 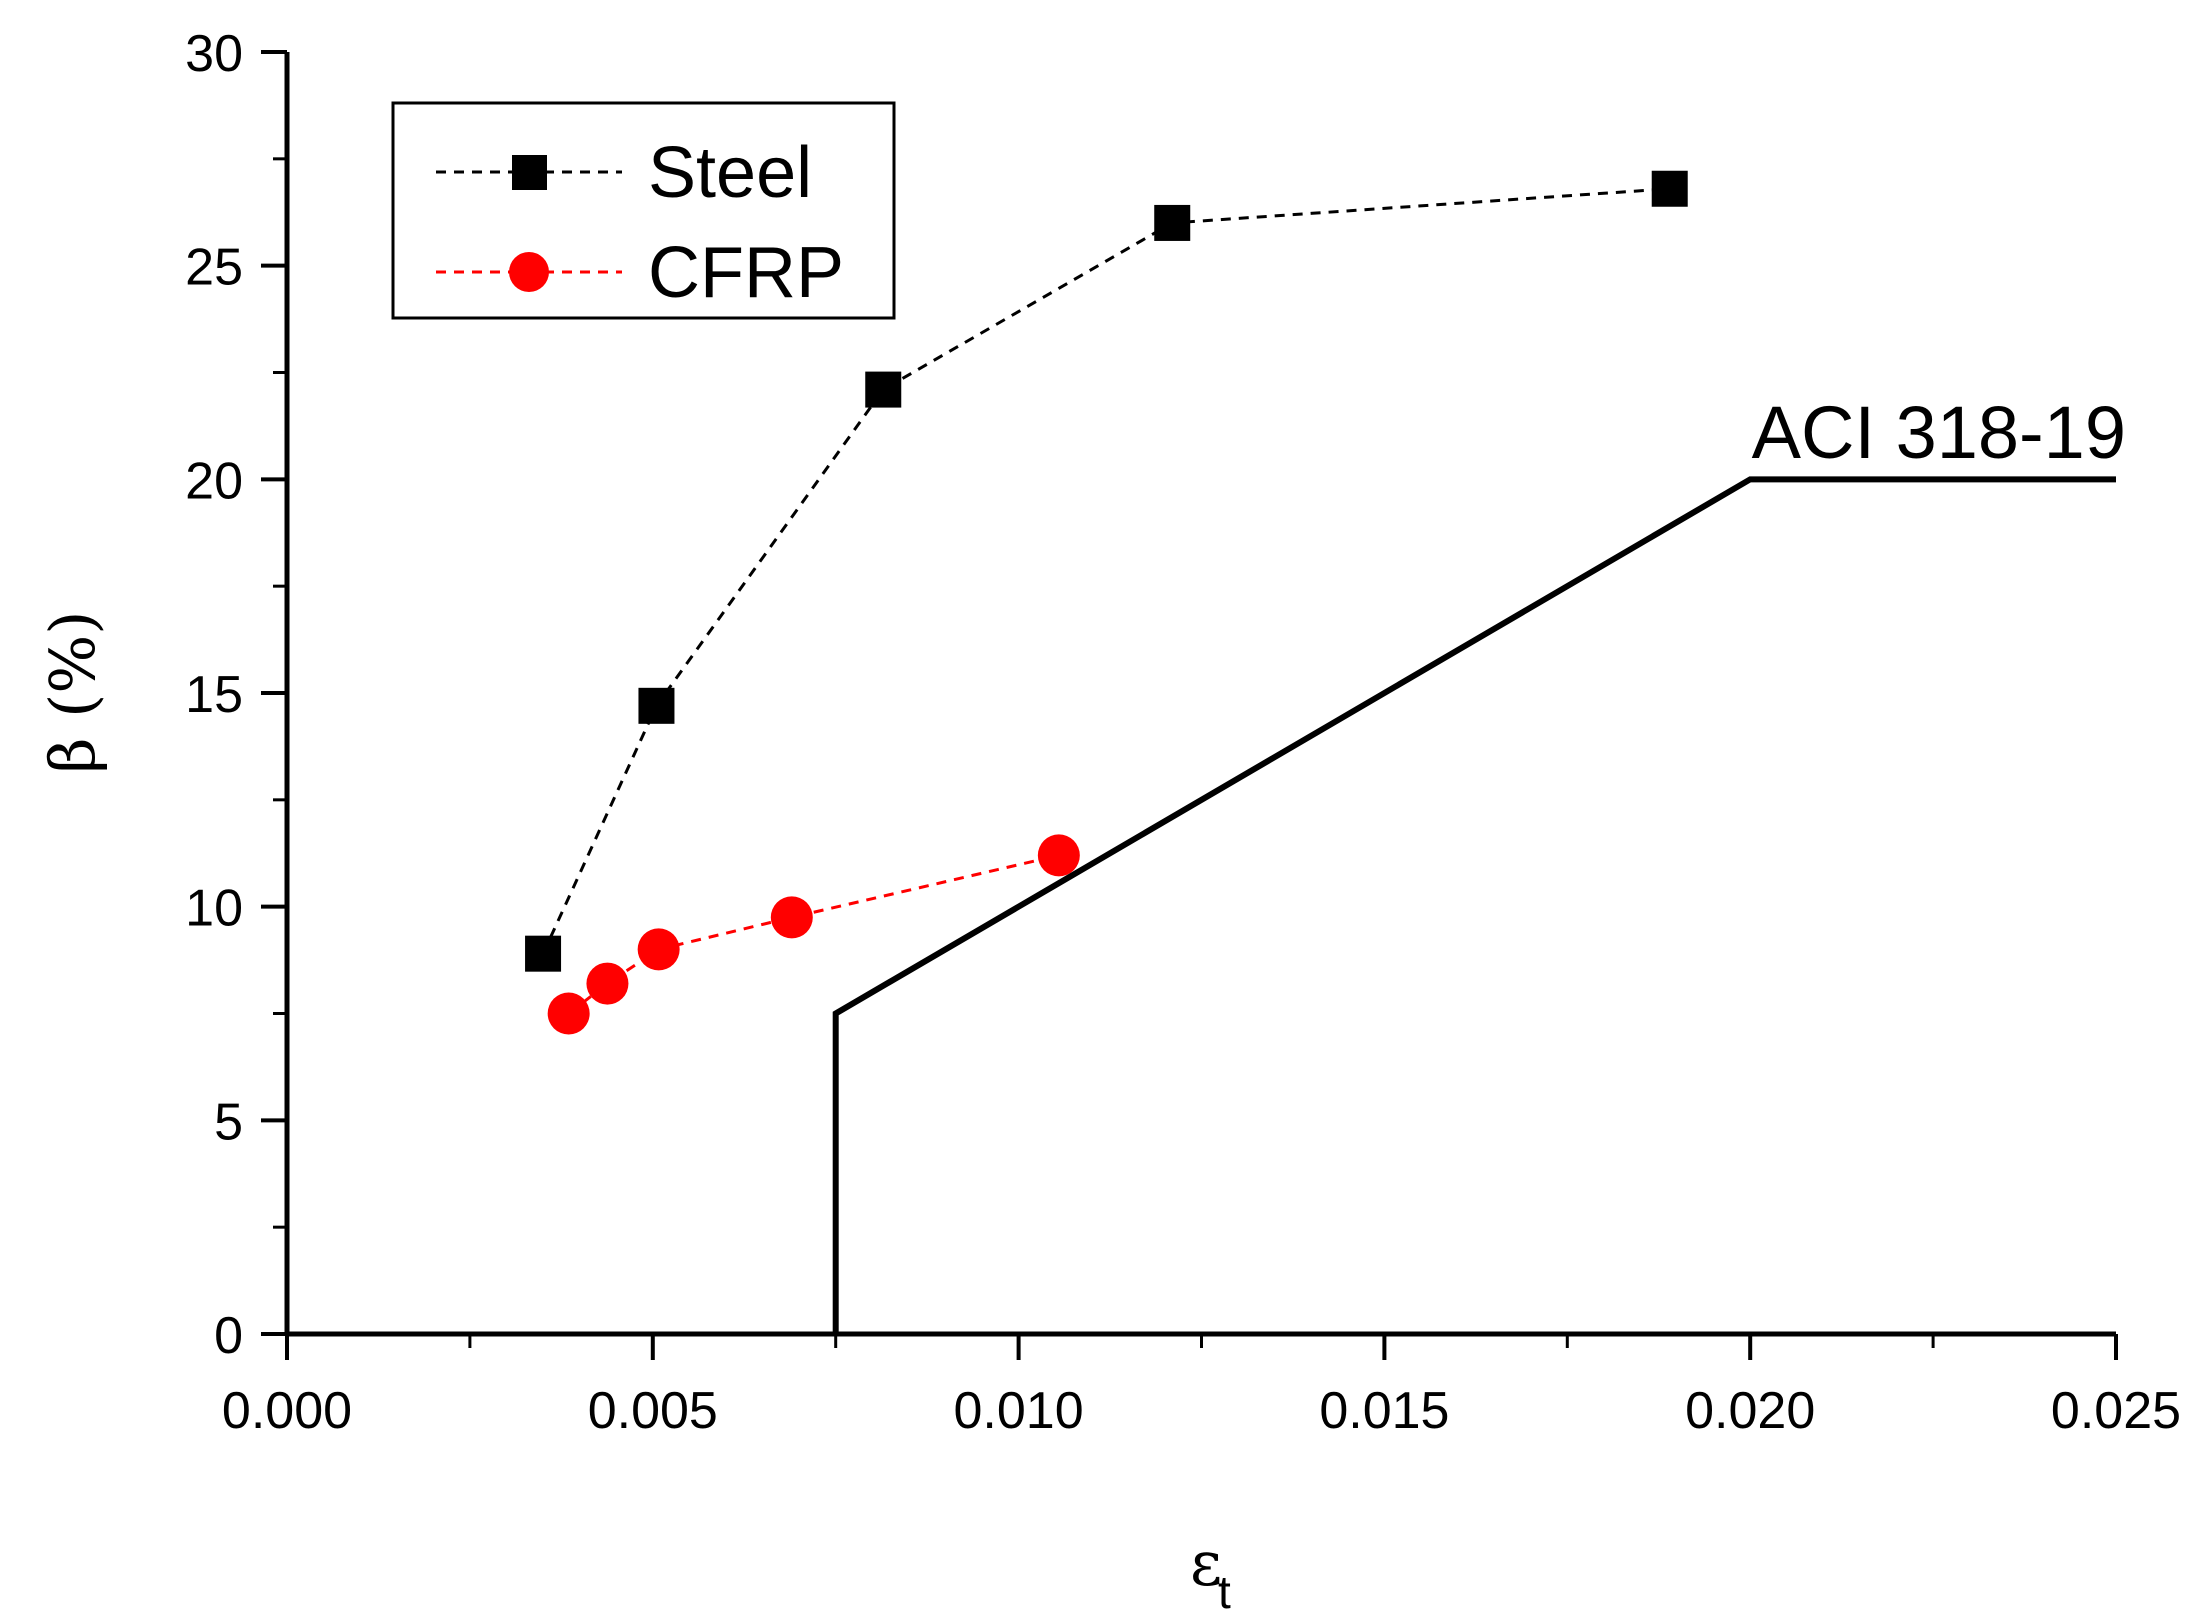 I want to click on y-tick-label: 20, so click(x=214, y=481).